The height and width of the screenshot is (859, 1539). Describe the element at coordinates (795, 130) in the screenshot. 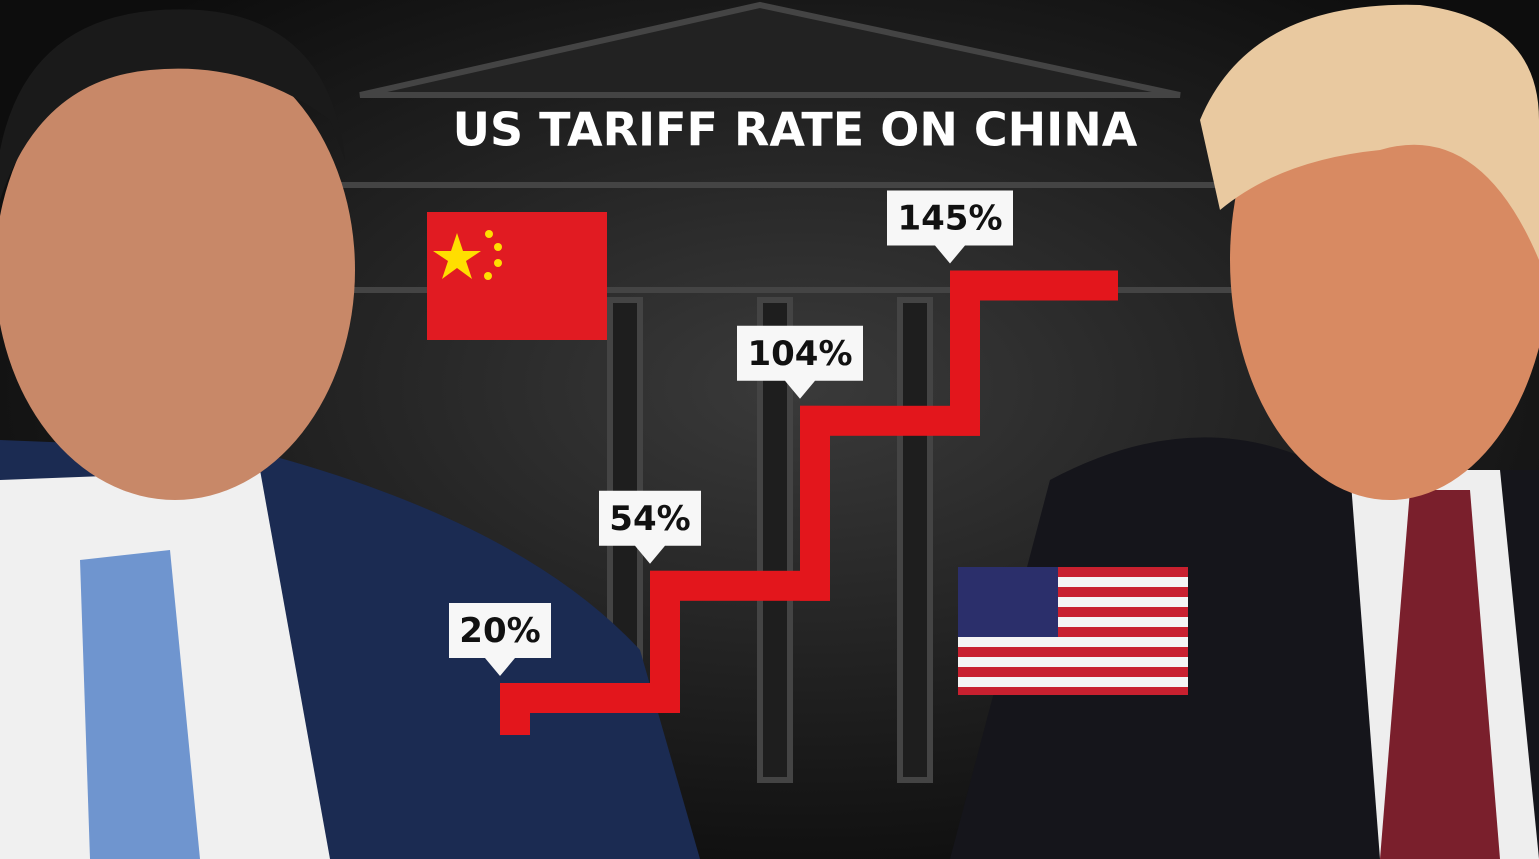

I see `chart-title: US TARIFF RATE ON CHINA` at that location.